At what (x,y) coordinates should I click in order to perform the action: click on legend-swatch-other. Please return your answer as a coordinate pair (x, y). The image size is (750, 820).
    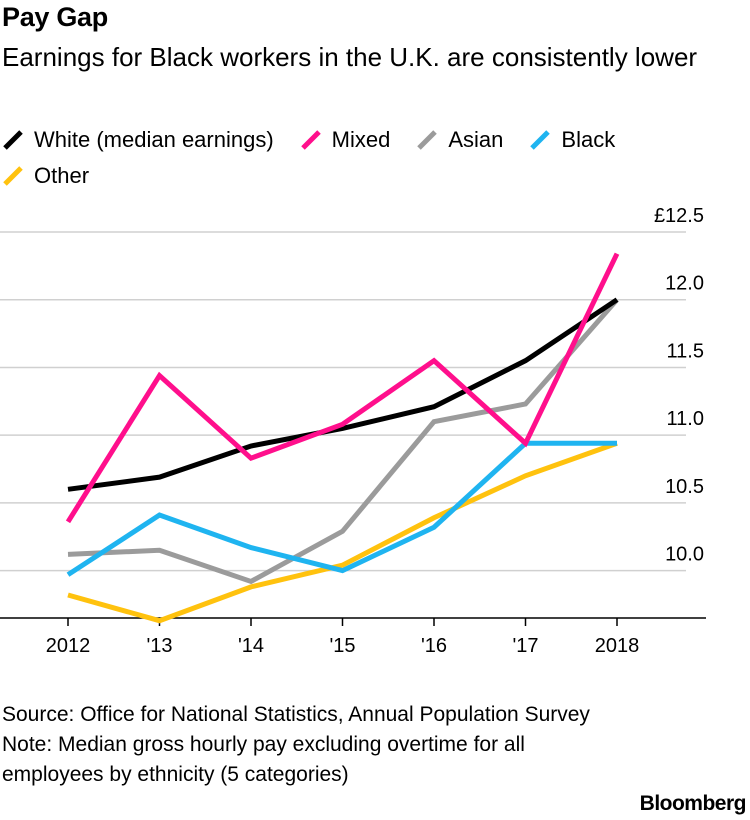
    Looking at the image, I should click on (13, 176).